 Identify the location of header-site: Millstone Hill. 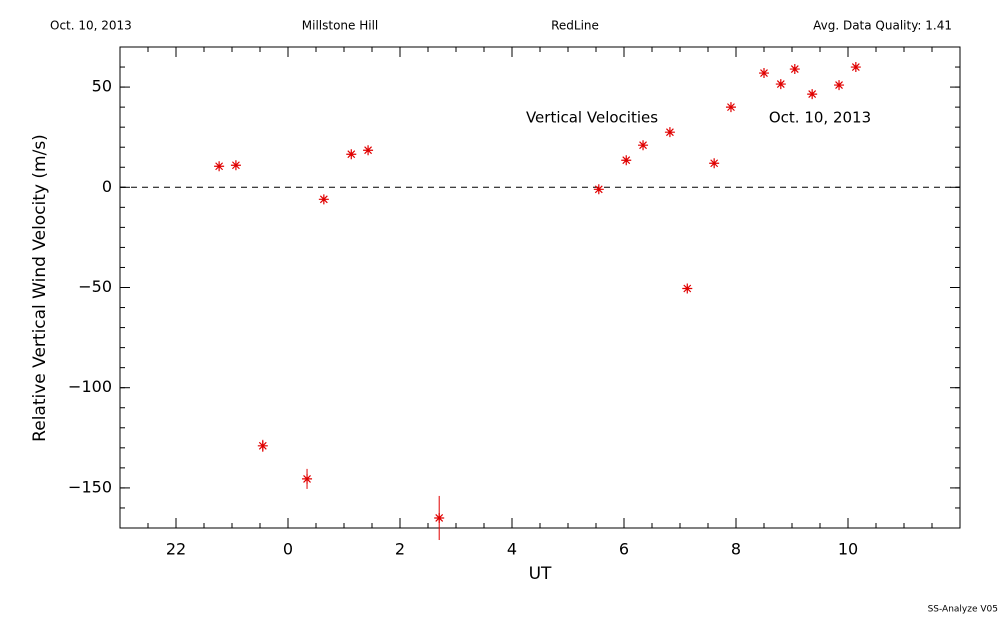
(340, 26).